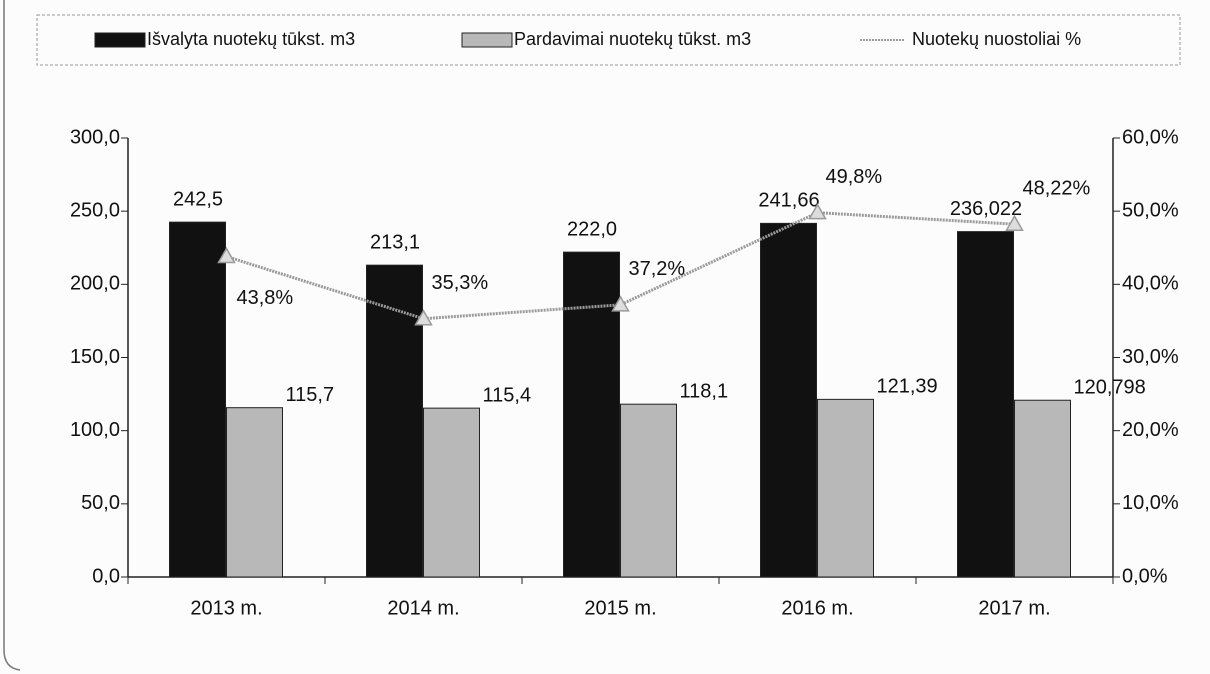 This screenshot has width=1210, height=674. Describe the element at coordinates (310, 395) in the screenshot. I see `data-label: 115,7` at that location.